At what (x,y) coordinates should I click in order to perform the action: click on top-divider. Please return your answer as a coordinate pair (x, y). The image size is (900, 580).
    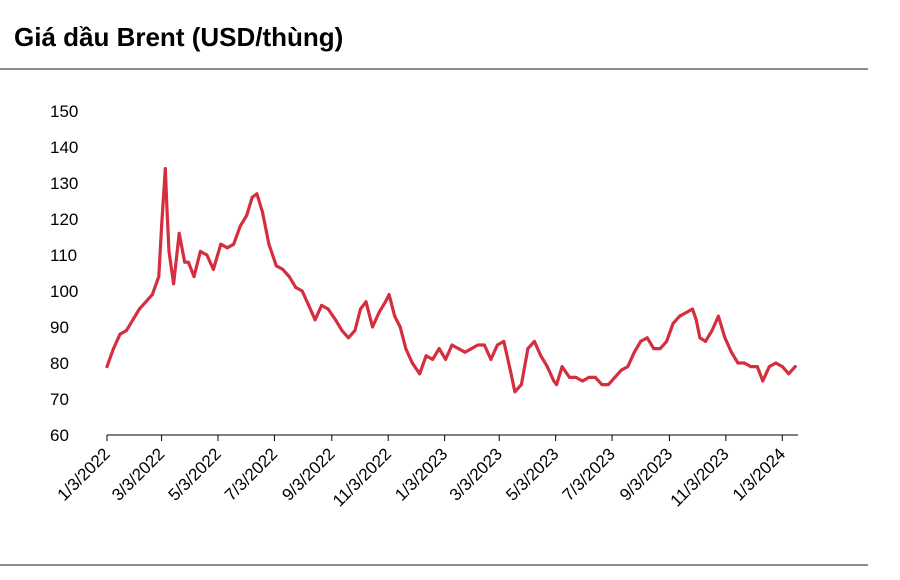
    Looking at the image, I should click on (434, 69).